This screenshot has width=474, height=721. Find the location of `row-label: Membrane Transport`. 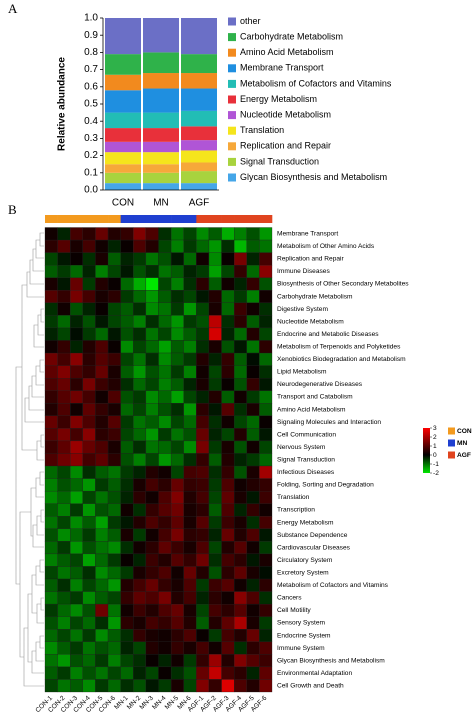

row-label: Membrane Transport is located at coordinates (307, 234).